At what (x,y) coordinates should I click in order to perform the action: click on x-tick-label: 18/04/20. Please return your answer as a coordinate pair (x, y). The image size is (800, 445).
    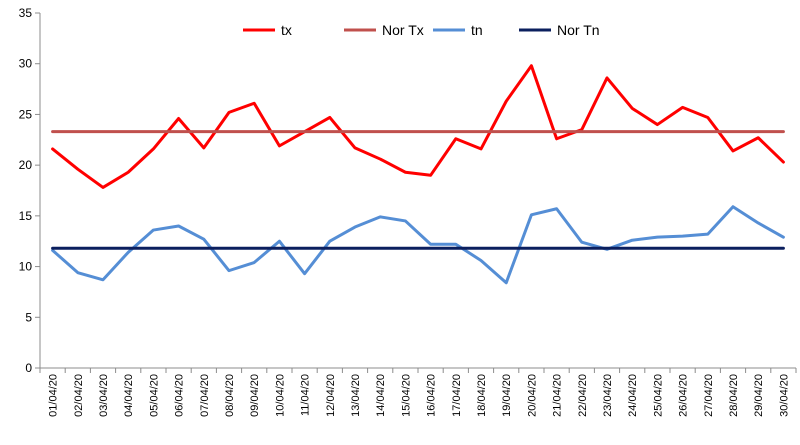
    Looking at the image, I should click on (482, 395).